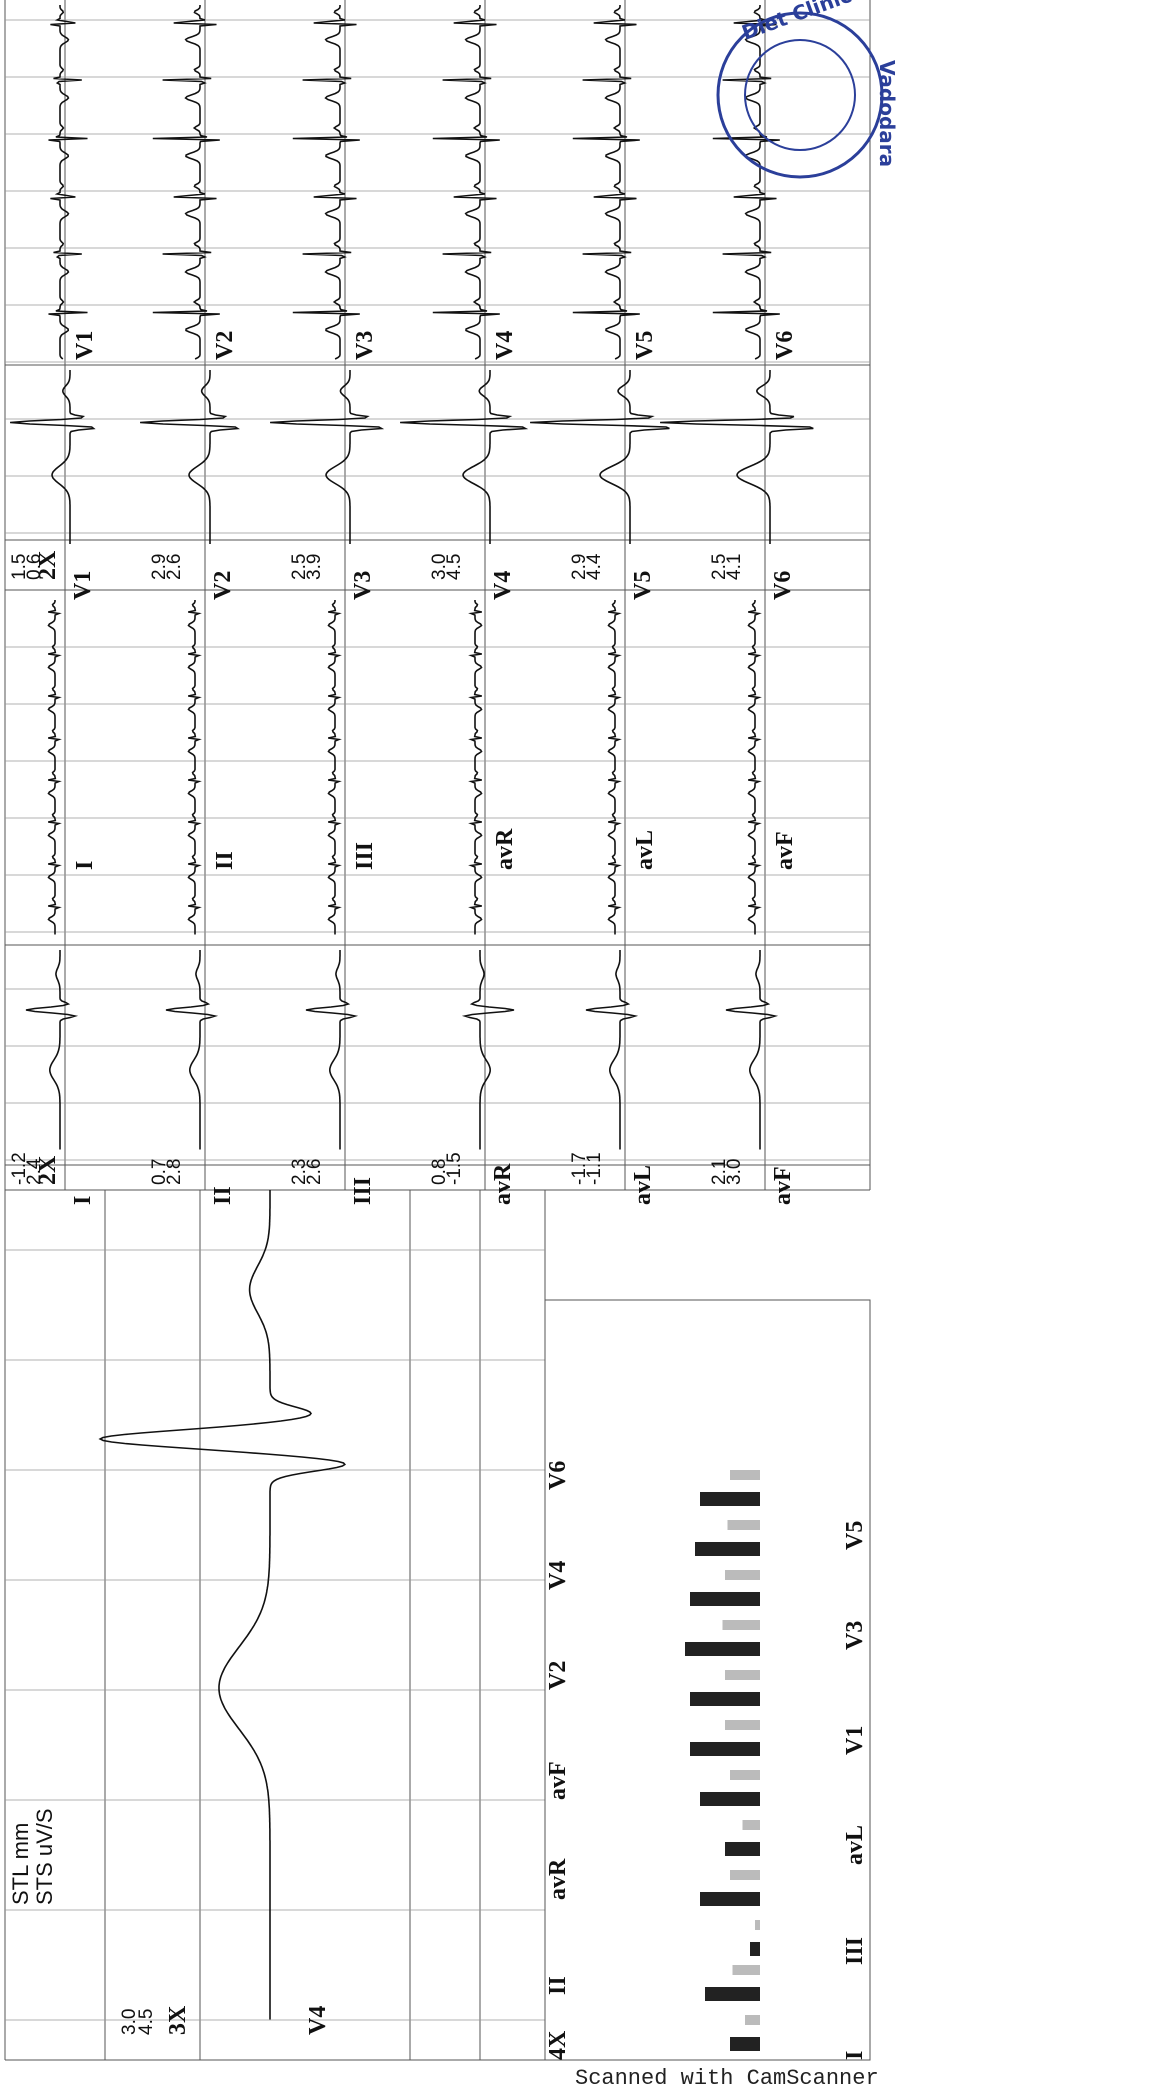 Image resolution: width=1175 pixels, height=2090 pixels. Describe the element at coordinates (722, 1760) in the screenshot. I see `st-bars` at that location.